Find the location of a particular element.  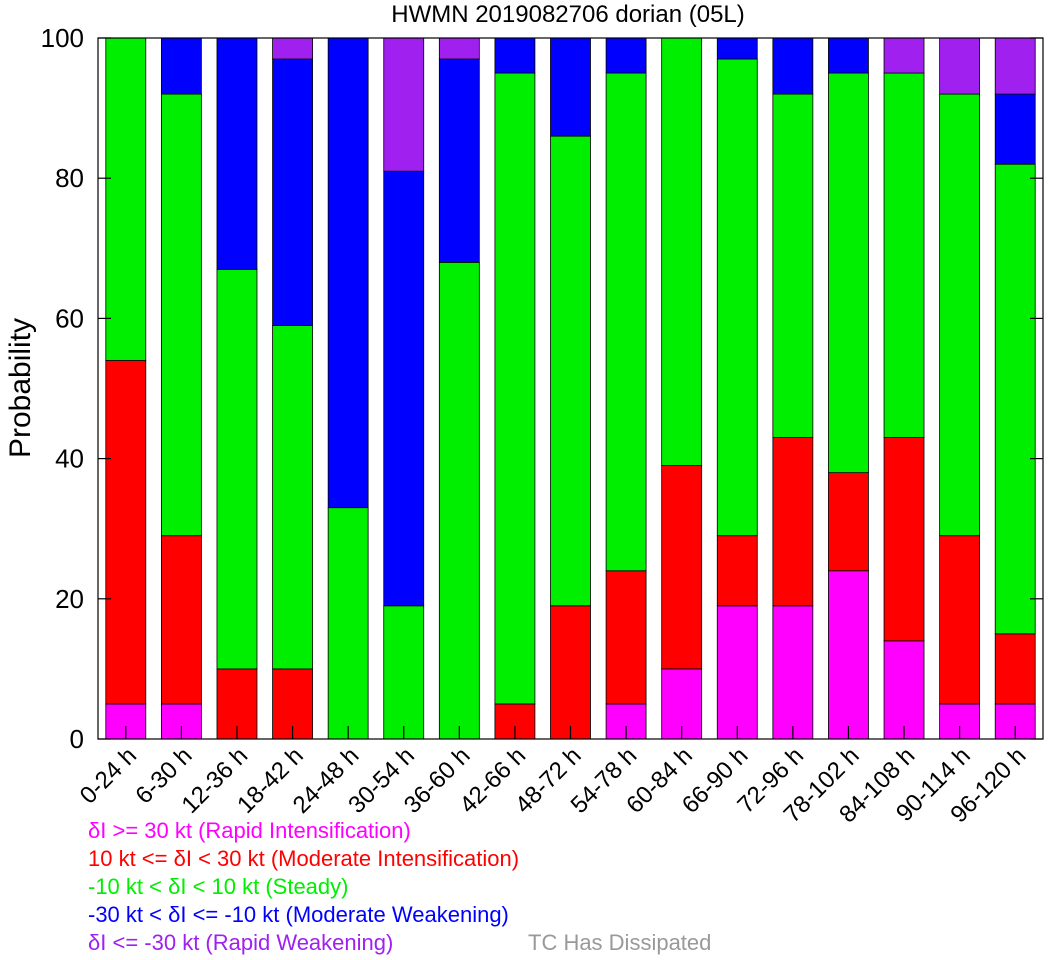

y-tick-label-2: 40 is located at coordinates (69, 459).